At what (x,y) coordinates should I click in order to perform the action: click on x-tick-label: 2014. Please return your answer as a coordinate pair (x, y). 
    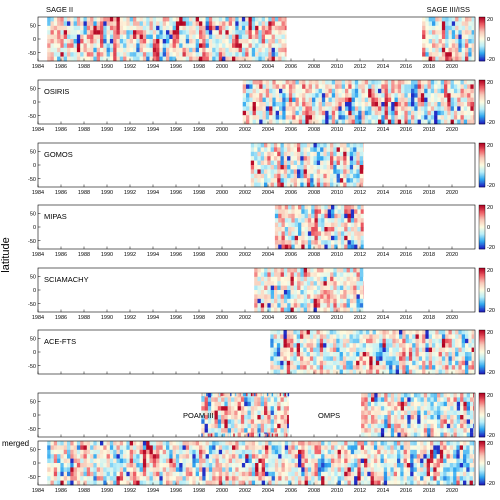
    Looking at the image, I should click on (383, 255).